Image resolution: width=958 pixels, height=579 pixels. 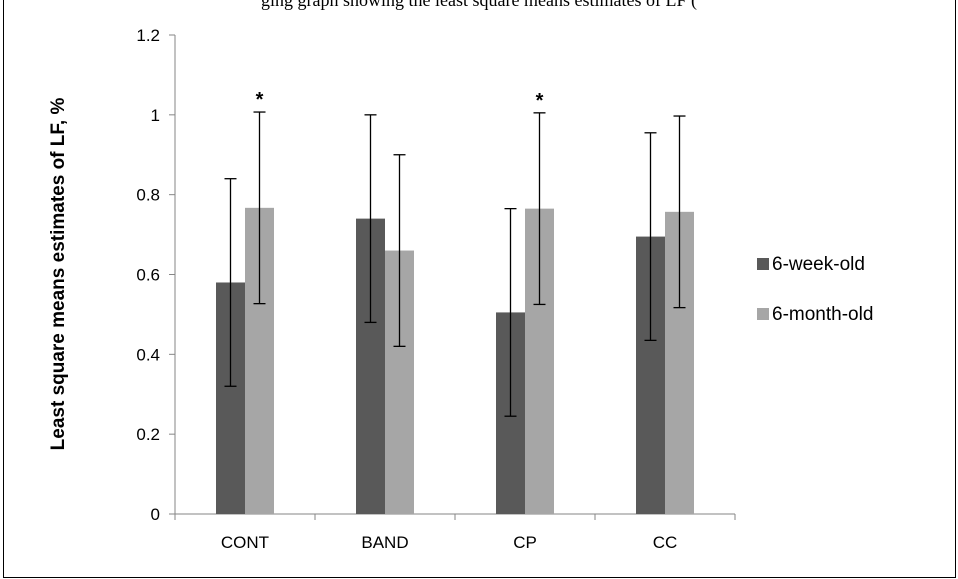 I want to click on y-tick-label: 0.6, so click(x=148, y=275).